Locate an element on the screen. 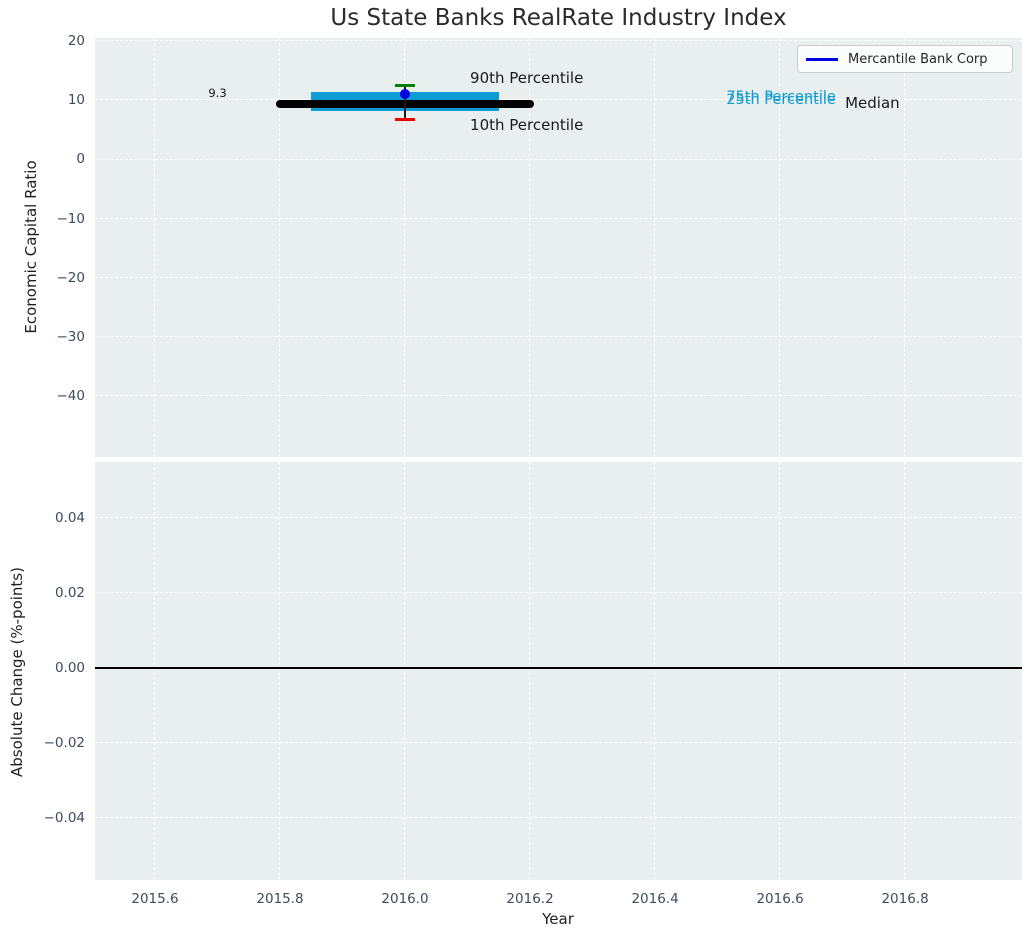 The image size is (1034, 942). y-tick-label: −40 is located at coordinates (71, 396).